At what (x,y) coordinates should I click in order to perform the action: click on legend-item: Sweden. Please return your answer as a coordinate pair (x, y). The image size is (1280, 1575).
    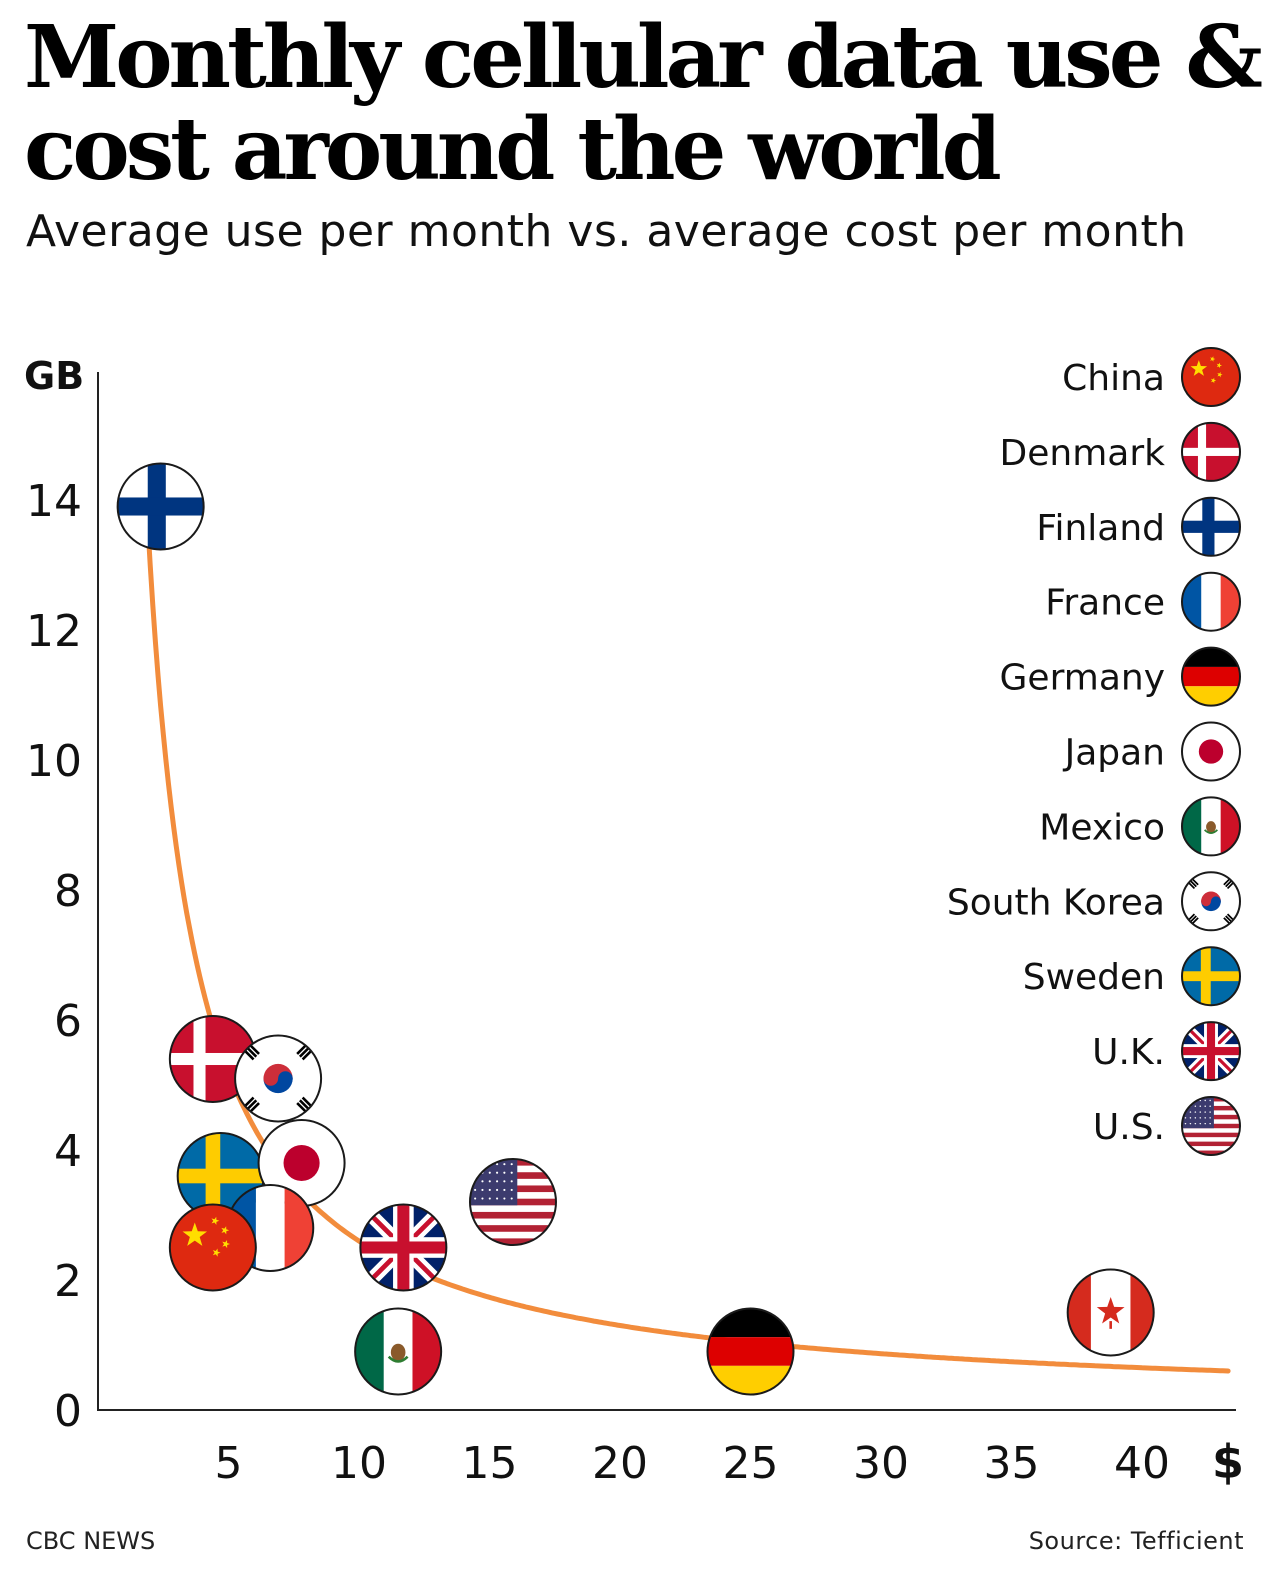
    Looking at the image, I should click on (1132, 976).